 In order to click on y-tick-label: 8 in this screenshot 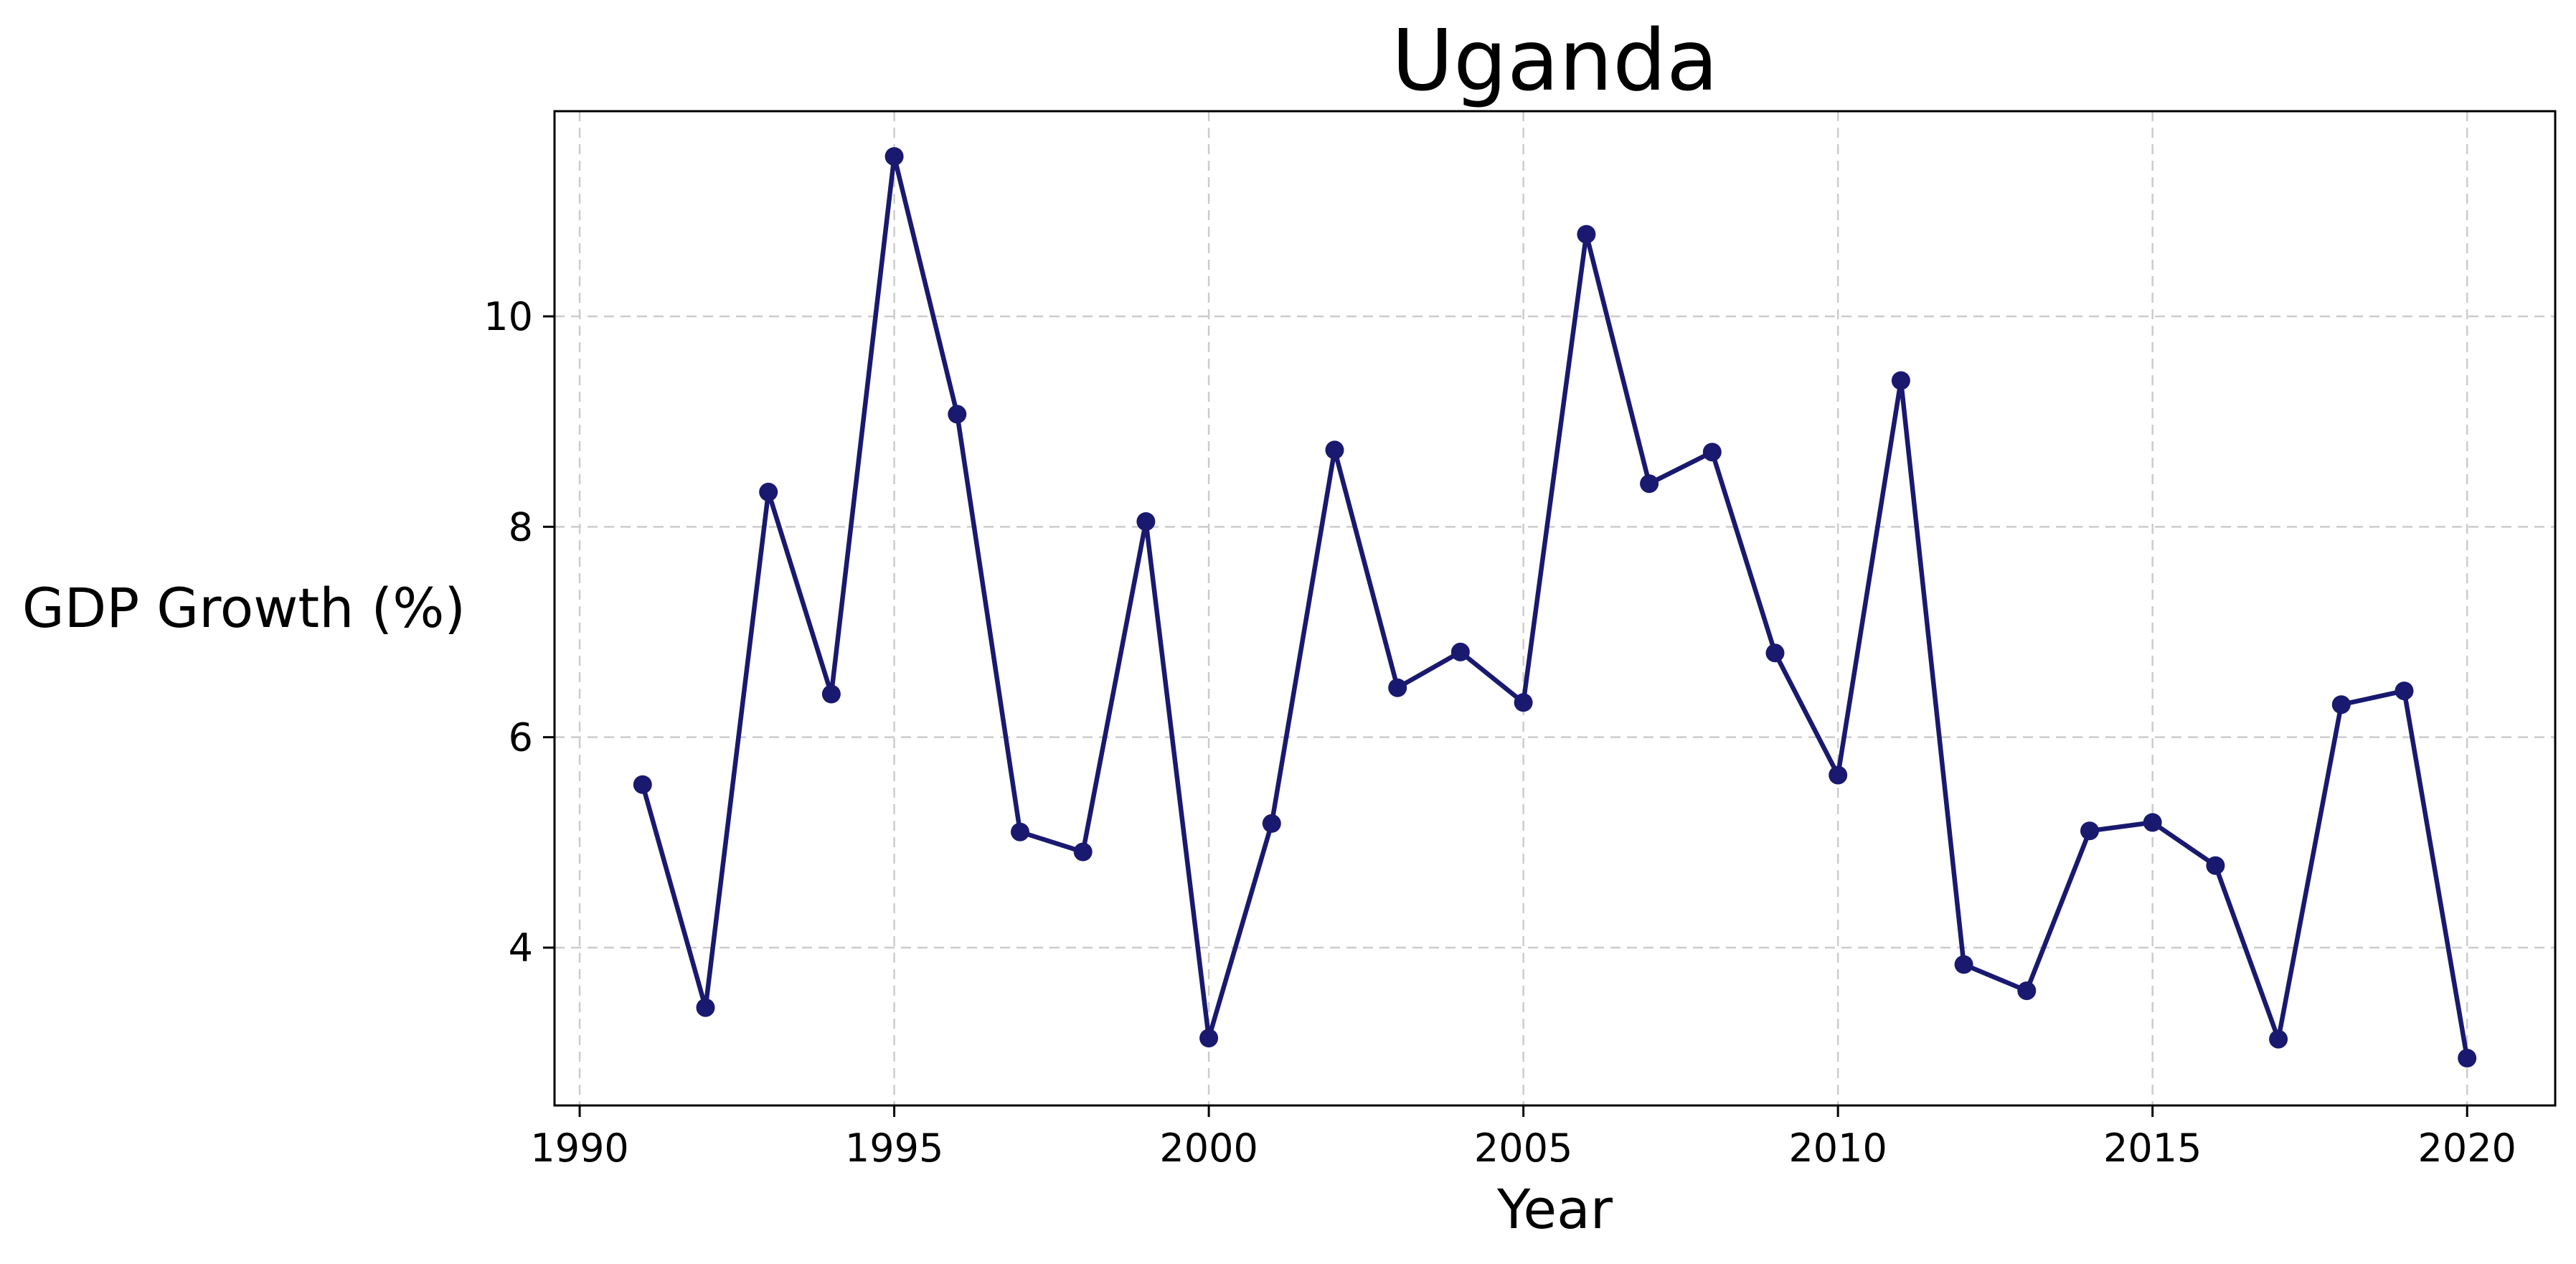, I will do `click(521, 527)`.